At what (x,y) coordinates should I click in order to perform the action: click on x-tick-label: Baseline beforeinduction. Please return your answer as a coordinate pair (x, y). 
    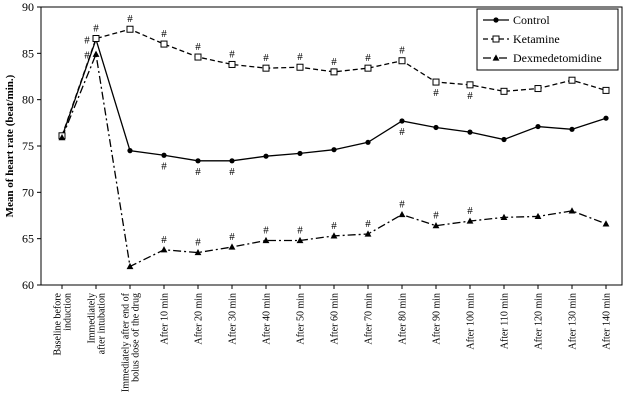
    Looking at the image, I should click on (63, 323).